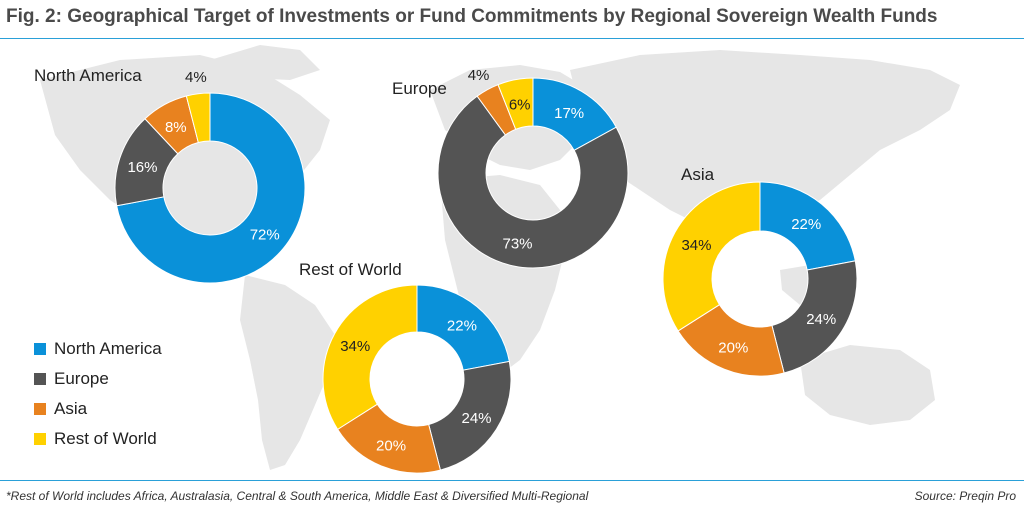 This screenshot has height=512, width=1024. What do you see at coordinates (698, 174) in the screenshot?
I see `chart-label-asia: Asia` at bounding box center [698, 174].